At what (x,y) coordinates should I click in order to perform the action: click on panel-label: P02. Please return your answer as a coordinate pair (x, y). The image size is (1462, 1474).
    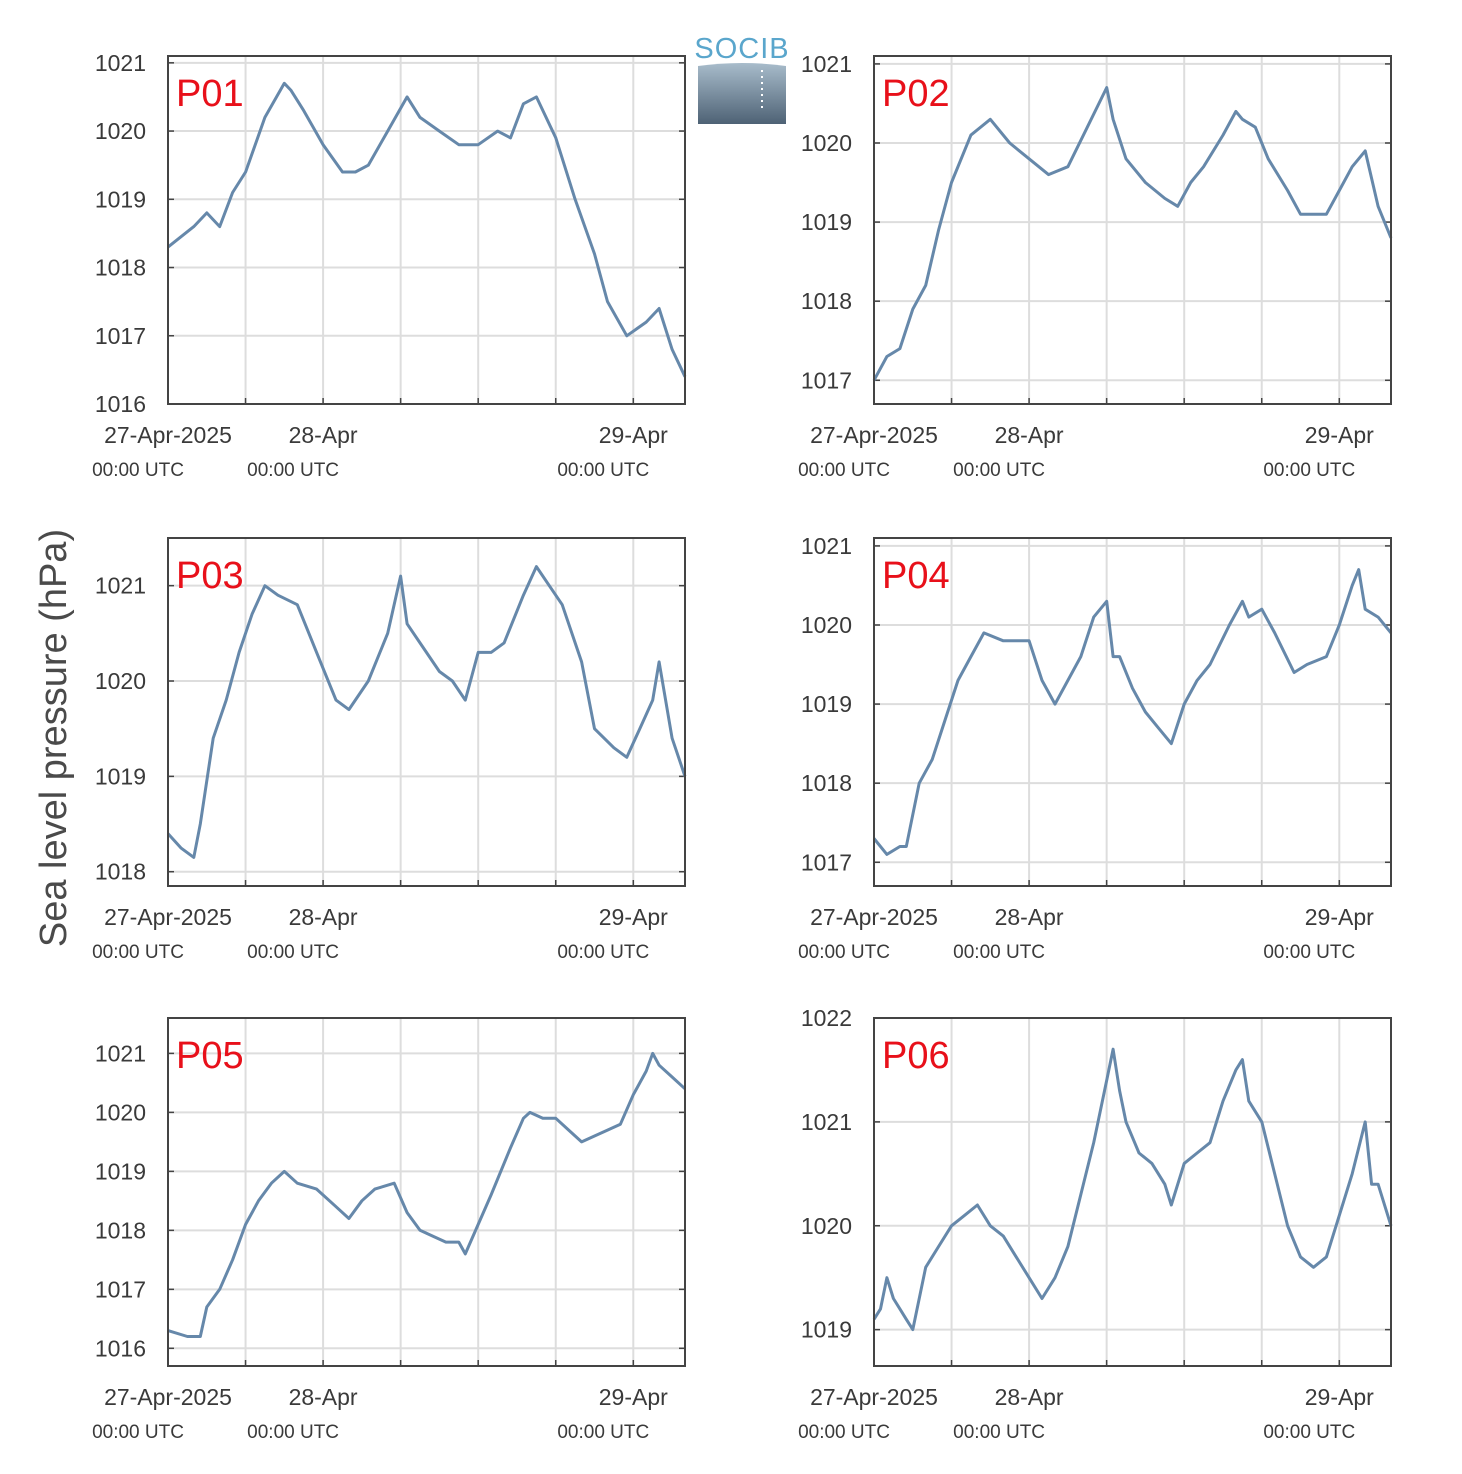
    Looking at the image, I should click on (916, 94).